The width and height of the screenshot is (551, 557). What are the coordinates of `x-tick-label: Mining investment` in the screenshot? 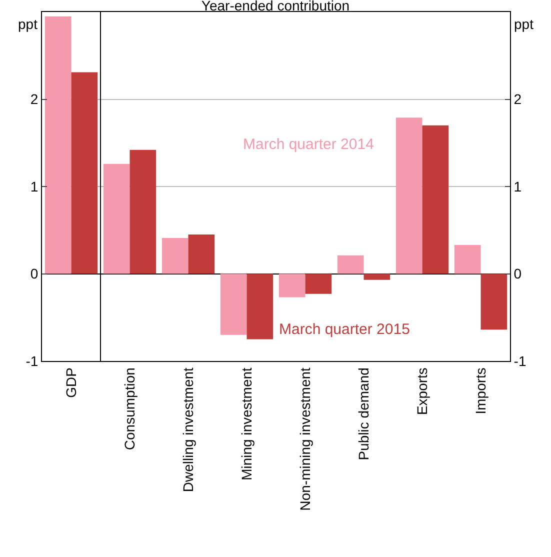 It's located at (246, 423).